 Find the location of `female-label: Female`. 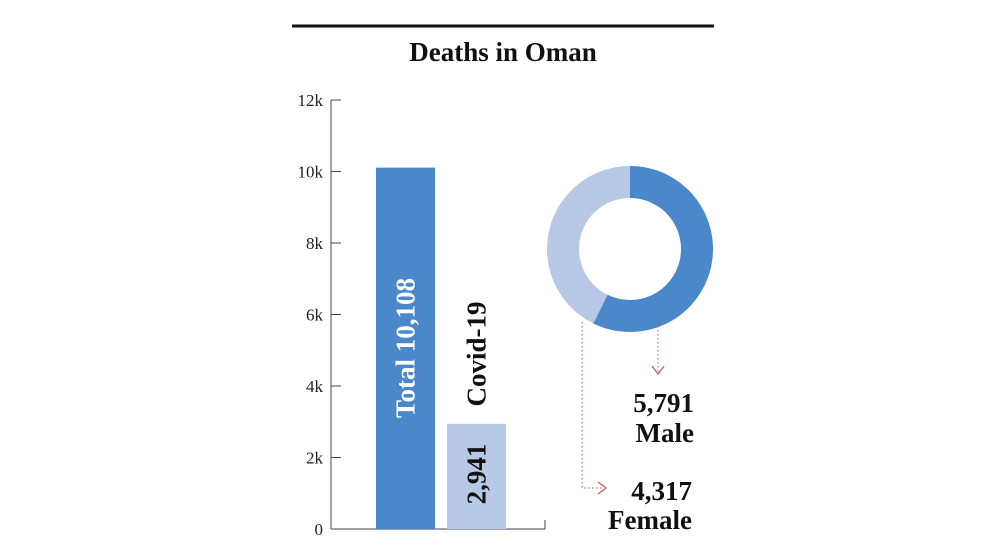

female-label: Female is located at coordinates (650, 520).